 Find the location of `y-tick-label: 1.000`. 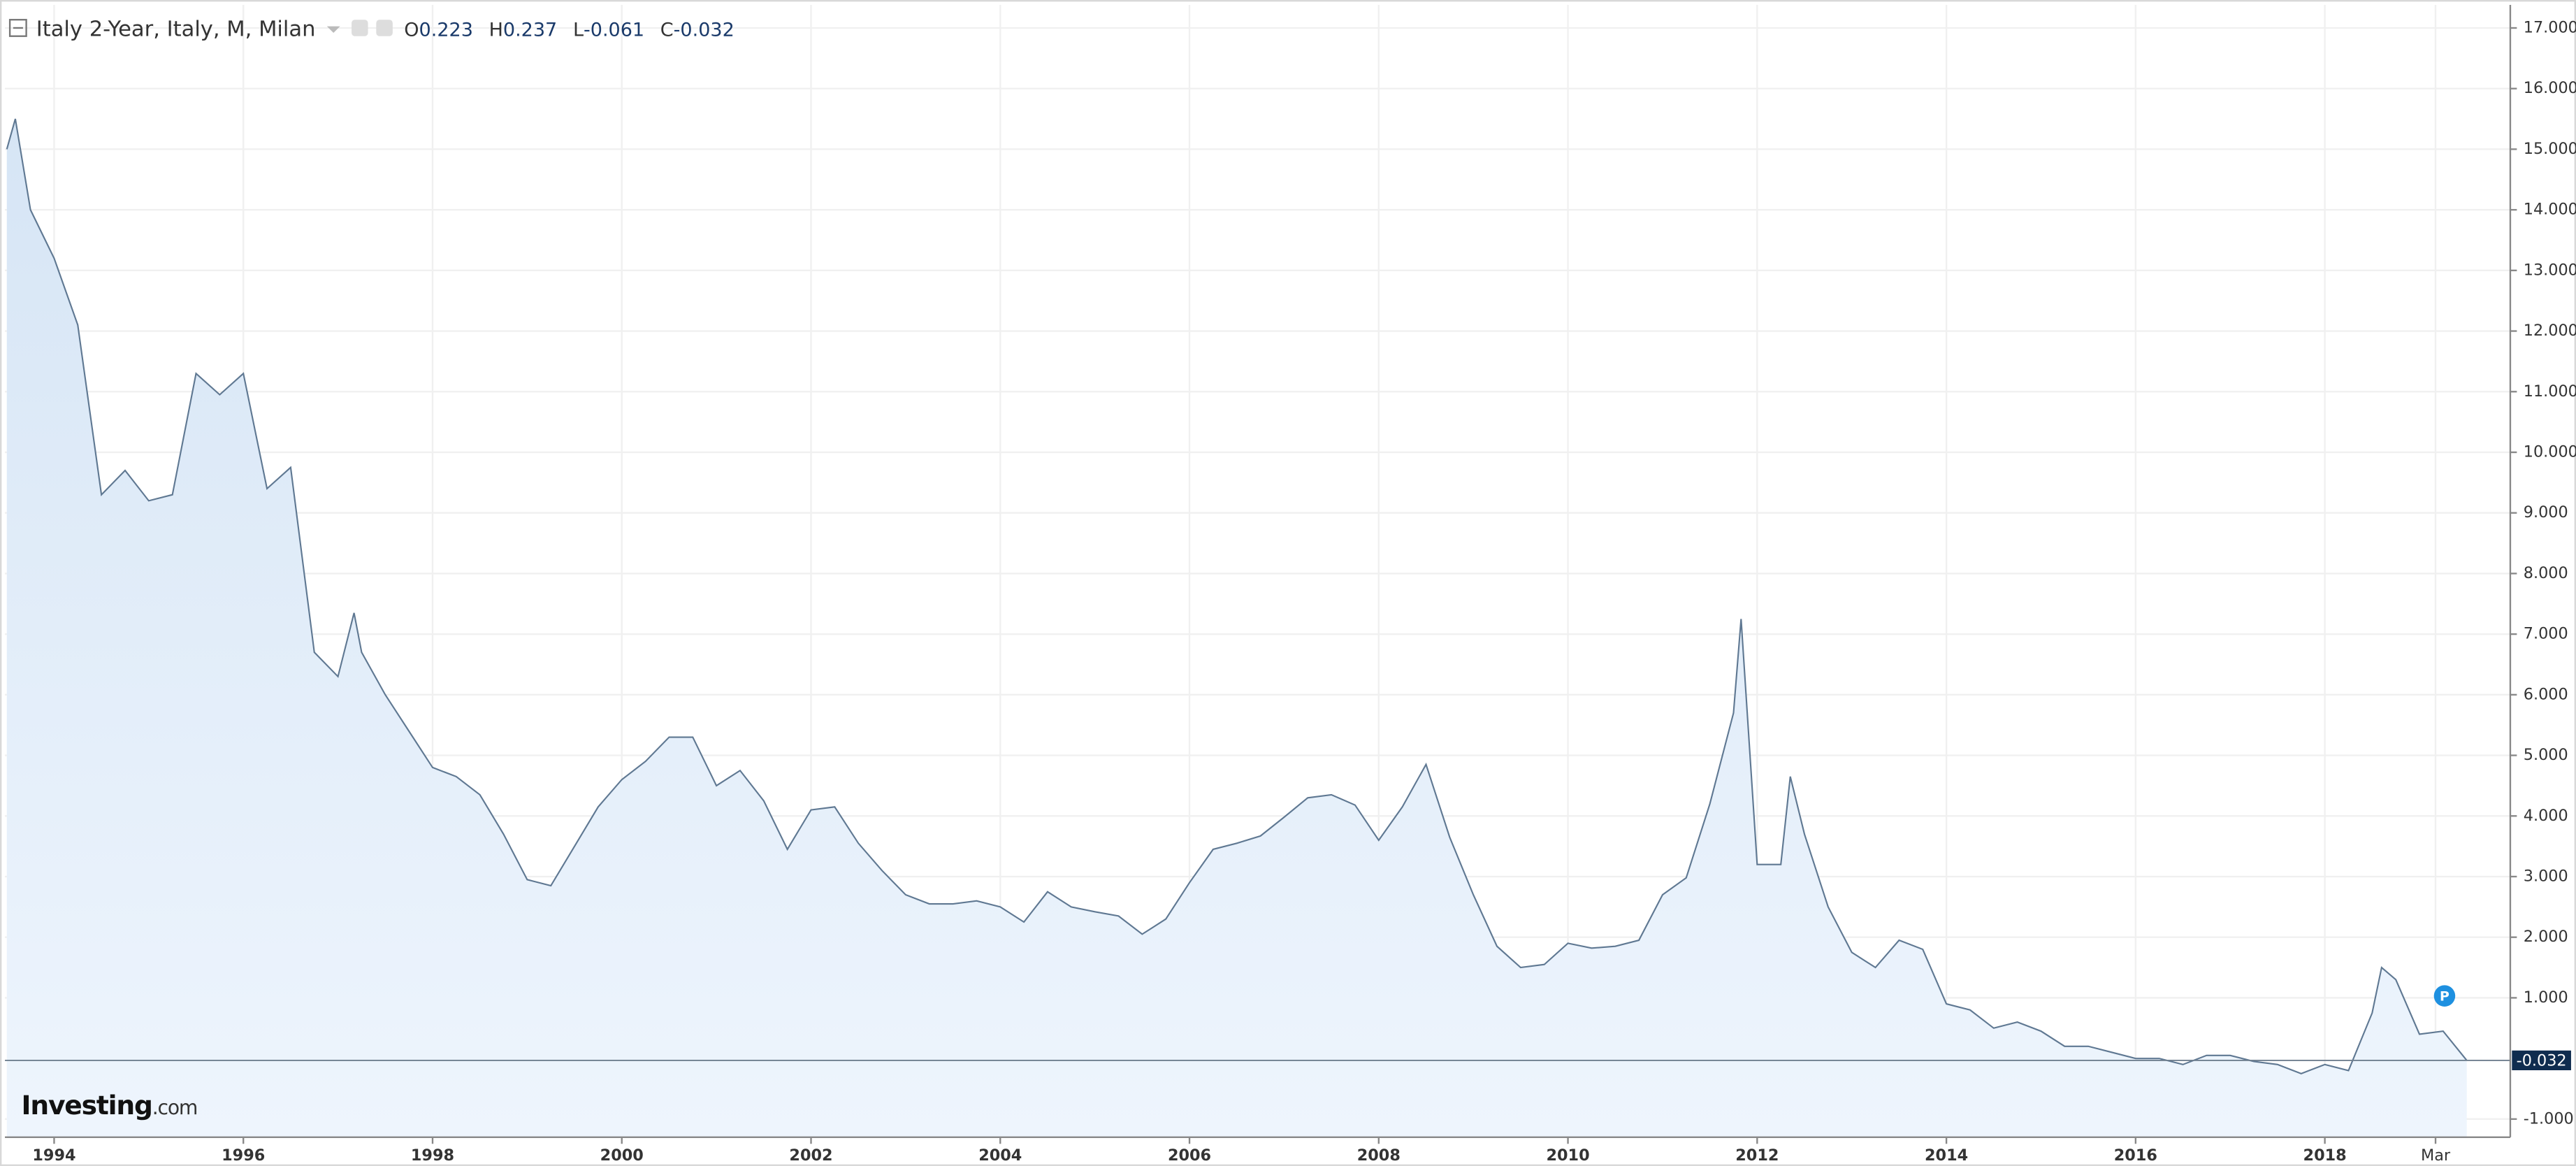

y-tick-label: 1.000 is located at coordinates (2546, 997).